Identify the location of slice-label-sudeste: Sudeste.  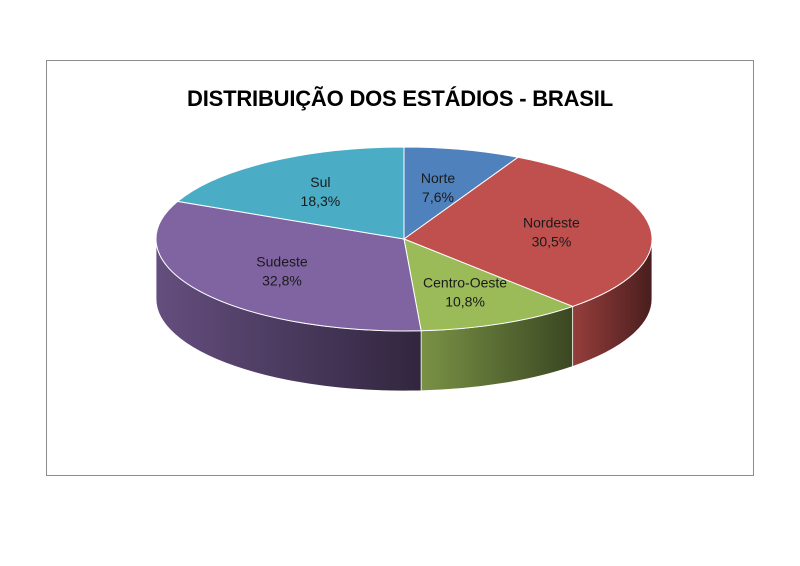
(282, 262).